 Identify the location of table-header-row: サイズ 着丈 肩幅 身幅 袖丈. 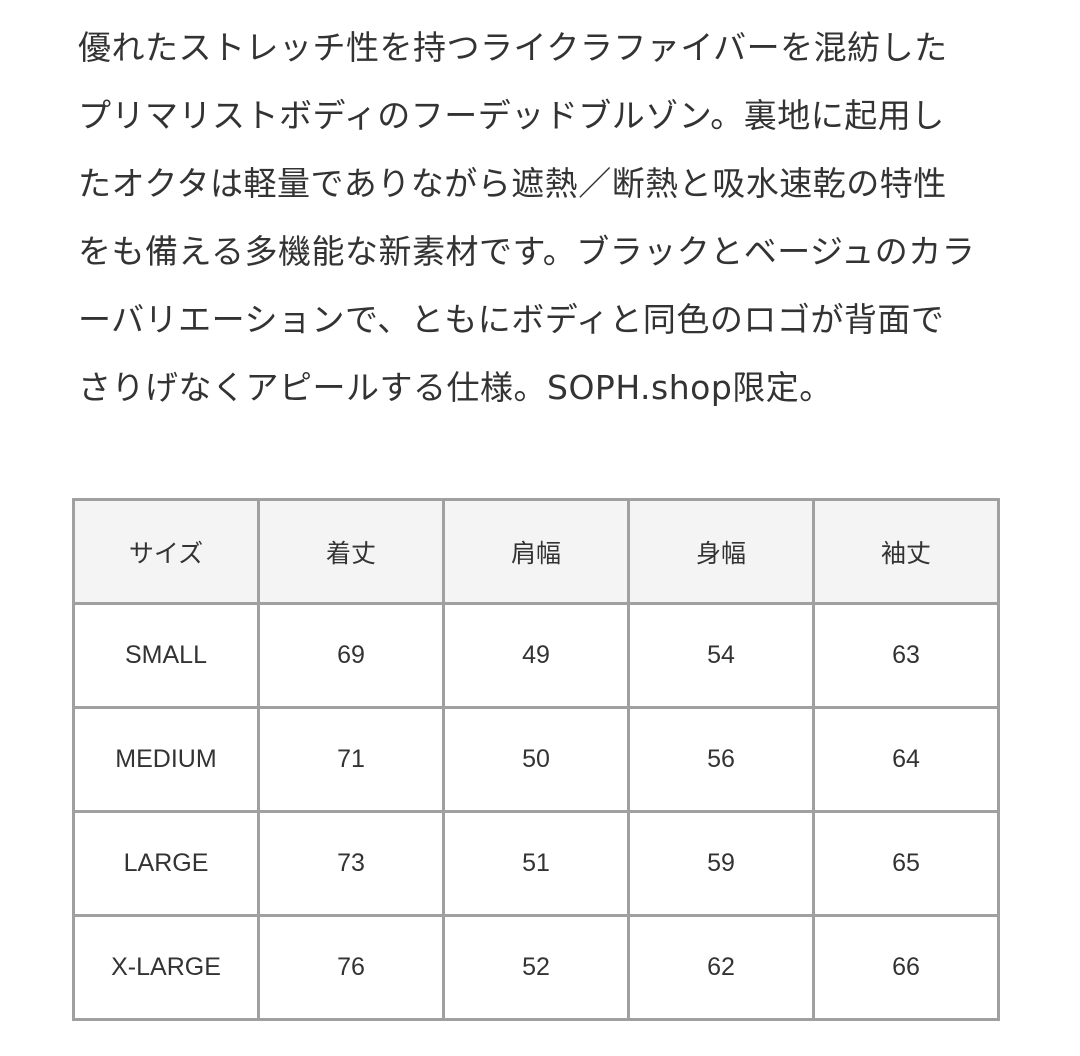
(536, 551).